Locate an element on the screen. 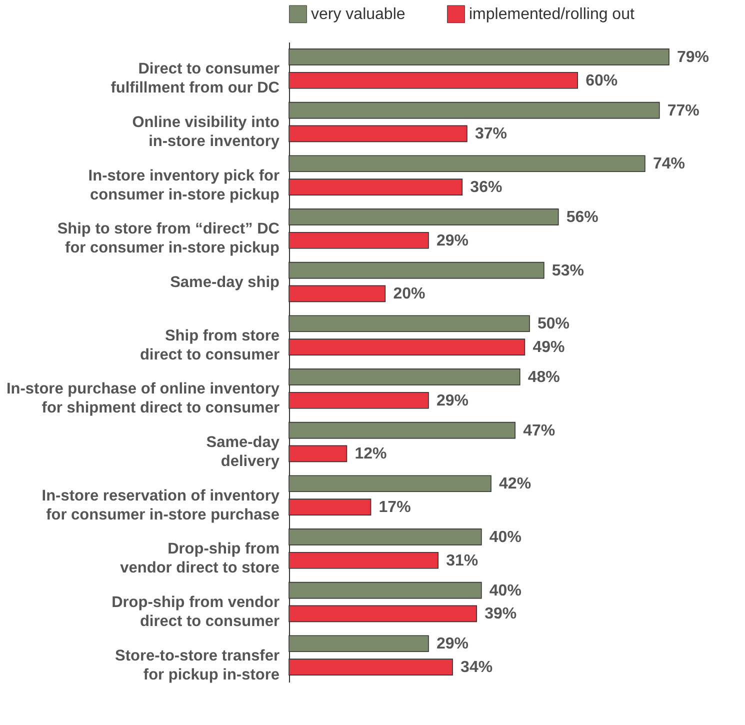 This screenshot has width=745, height=725. legend-label: implemented/rolling out is located at coordinates (552, 15).